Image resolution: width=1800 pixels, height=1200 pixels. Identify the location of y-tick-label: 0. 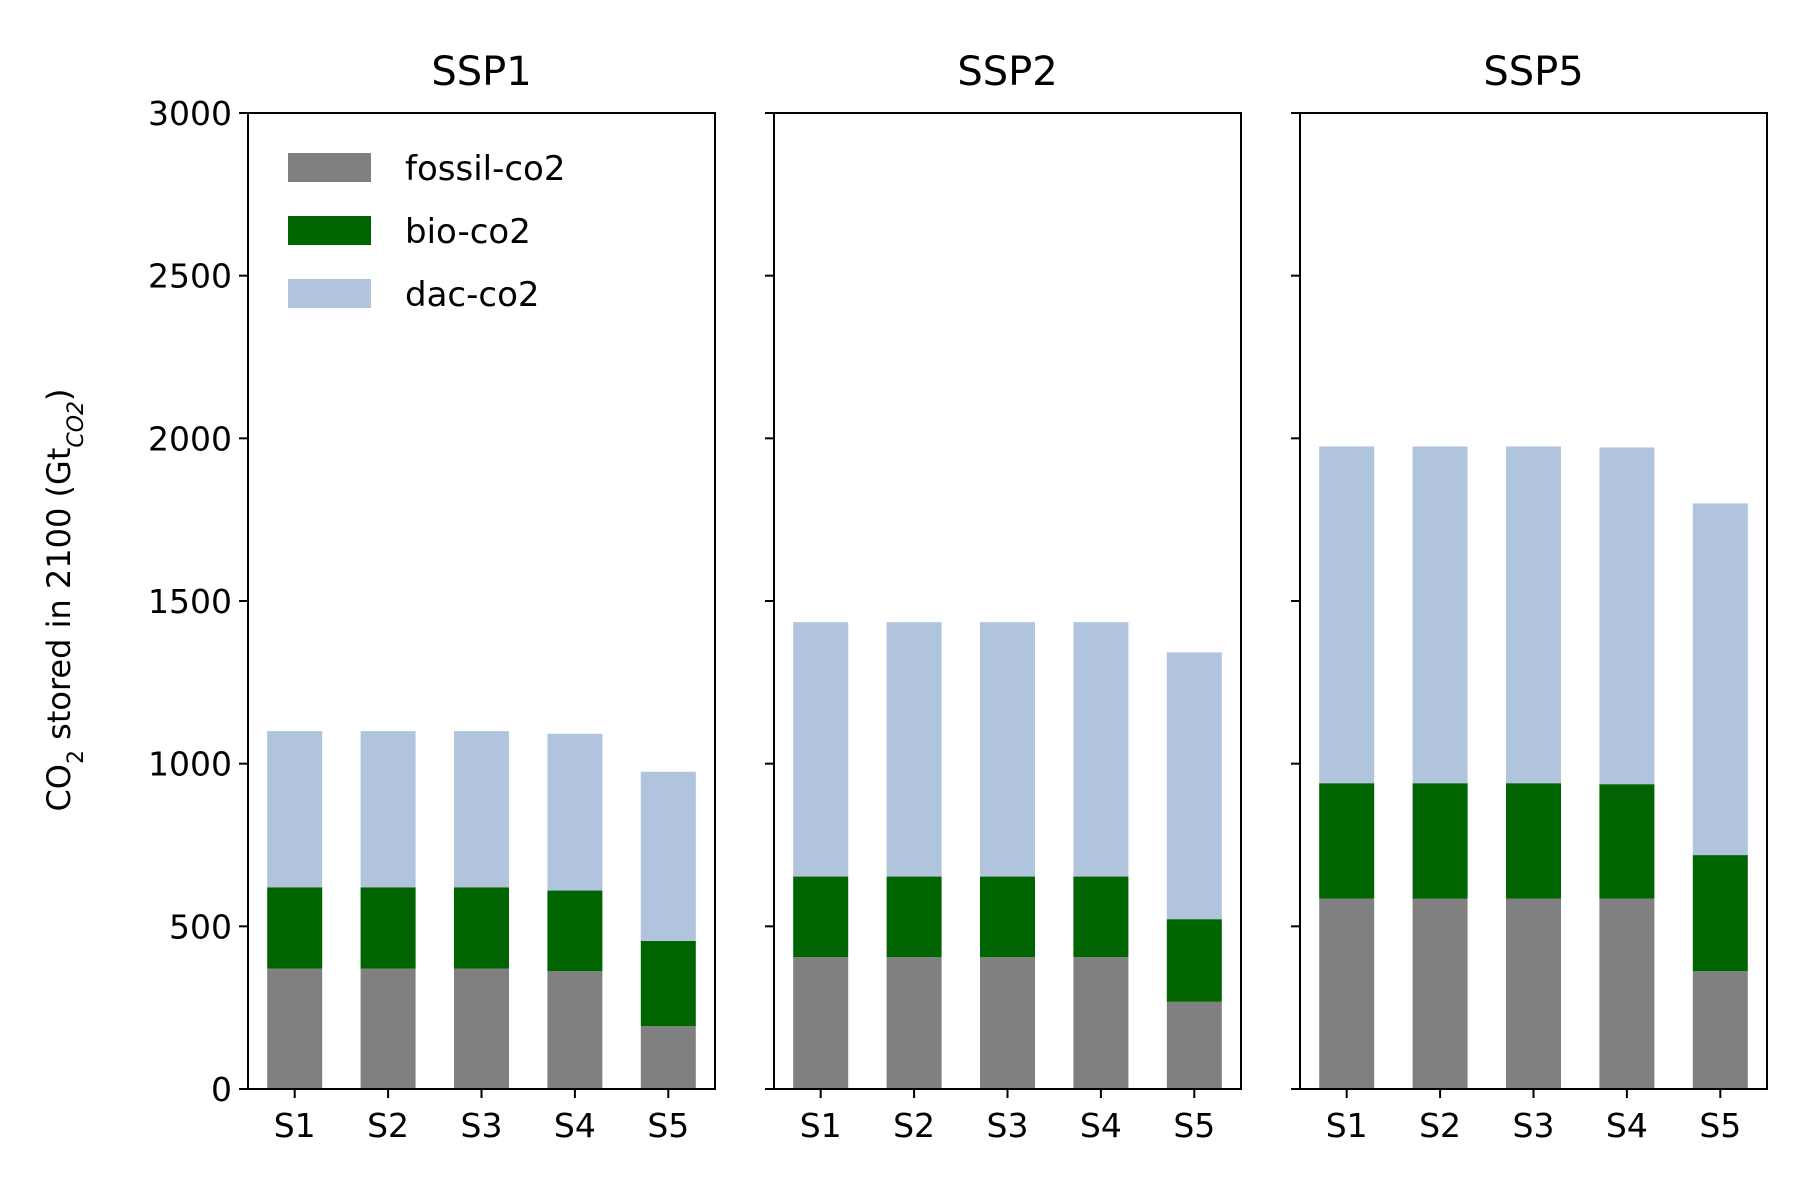
(221, 1089).